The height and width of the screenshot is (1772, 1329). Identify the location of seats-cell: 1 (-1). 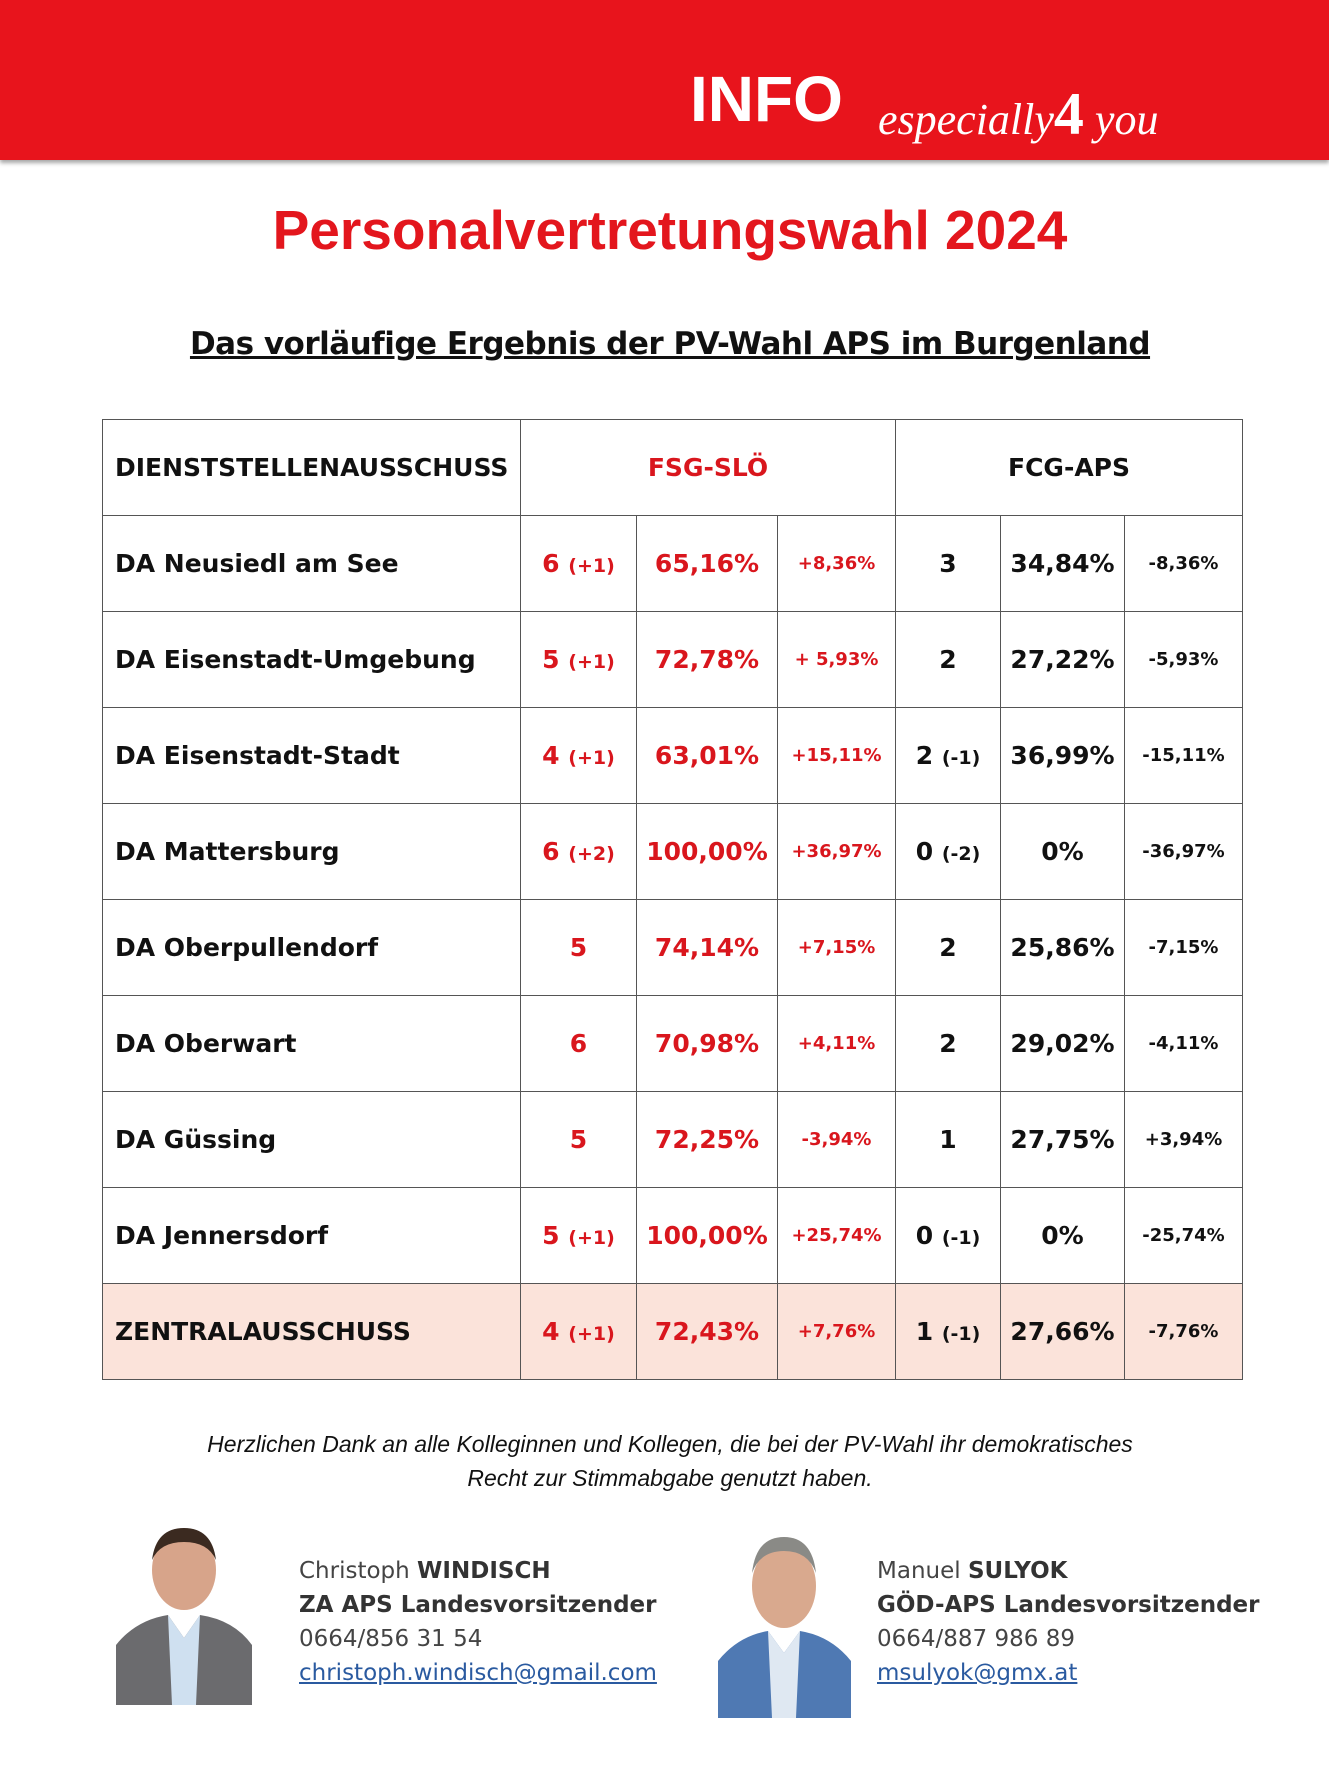
(948, 1331).